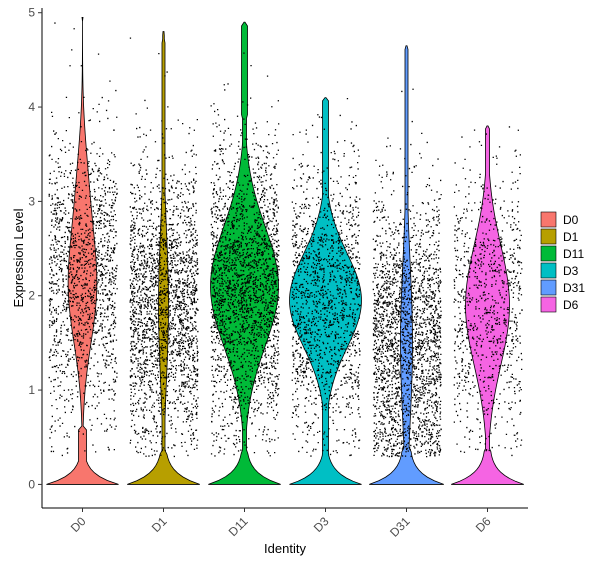  What do you see at coordinates (31, 390) in the screenshot?
I see `y-tick-label: 1` at bounding box center [31, 390].